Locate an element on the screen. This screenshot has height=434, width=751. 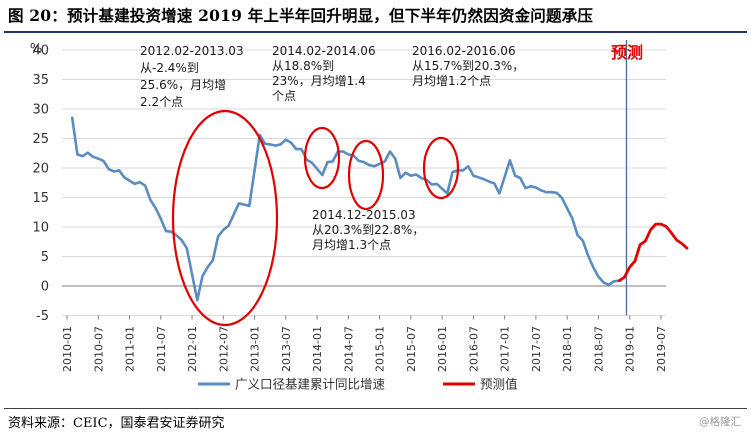
forecast-label: 预测 is located at coordinates (627, 52).